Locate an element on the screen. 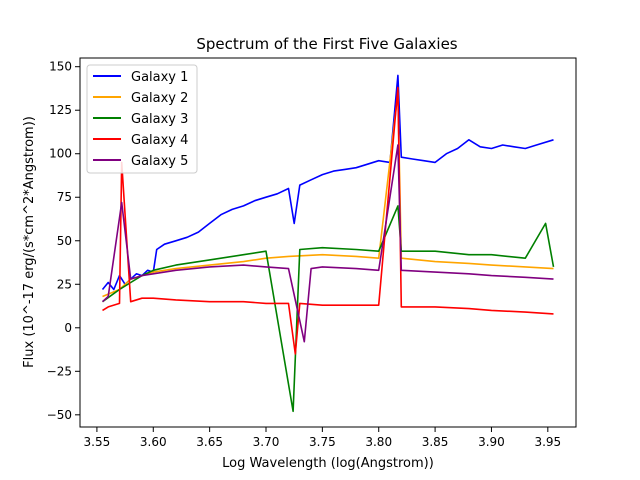  y-tick-label: 0 is located at coordinates (68, 328).